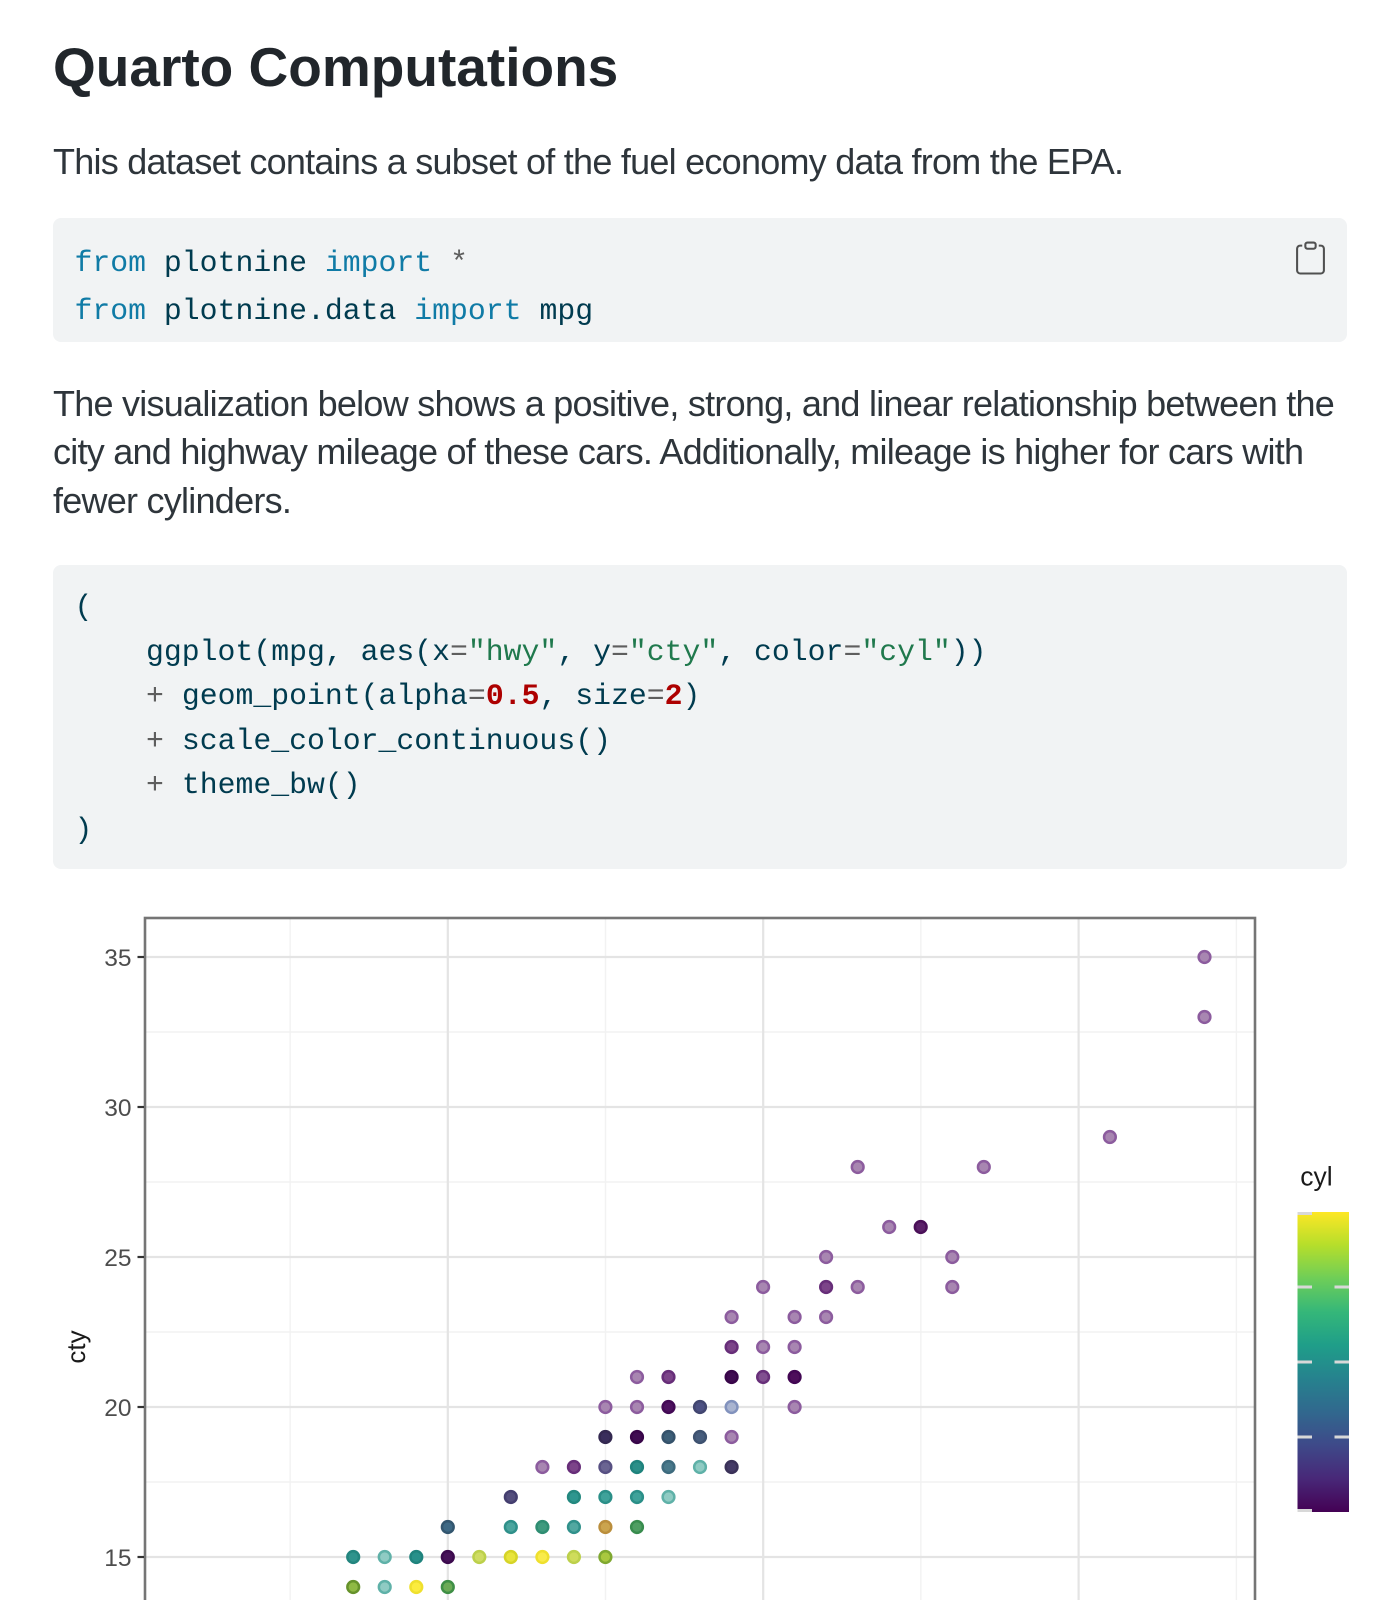  I want to click on svg-text: 25, so click(117, 1258).